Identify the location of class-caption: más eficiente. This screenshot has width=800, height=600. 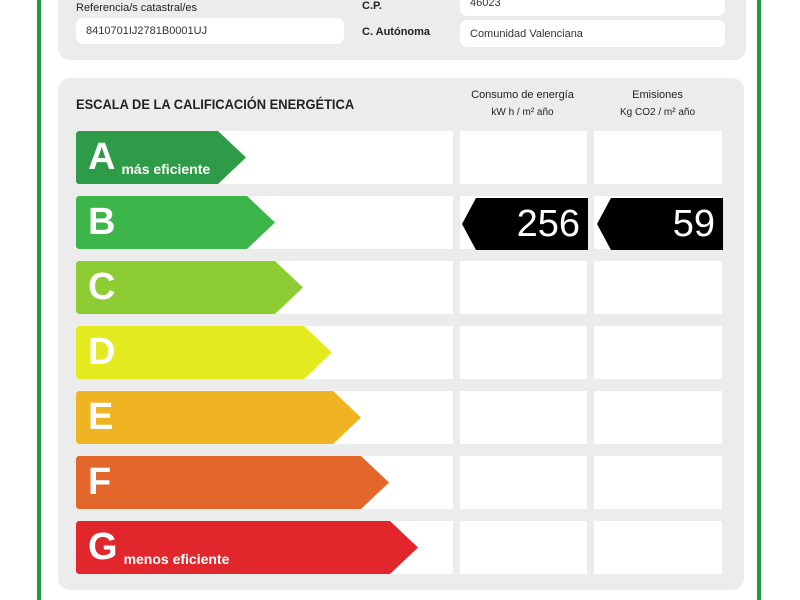
(166, 168).